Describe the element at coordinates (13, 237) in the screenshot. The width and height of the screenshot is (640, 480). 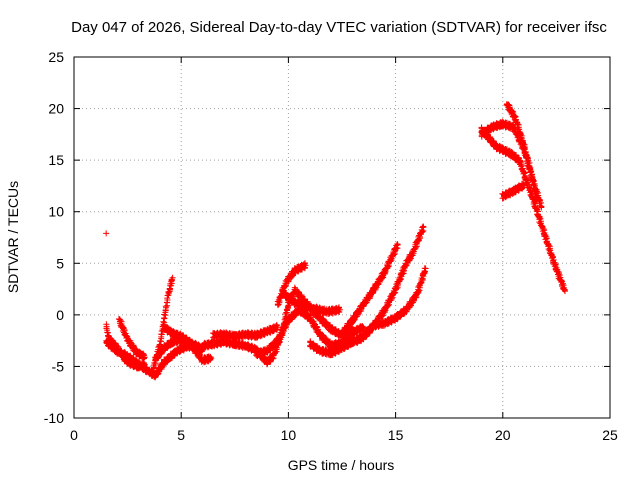
I see `y-axis-label: SDTVAR / TECUs` at that location.